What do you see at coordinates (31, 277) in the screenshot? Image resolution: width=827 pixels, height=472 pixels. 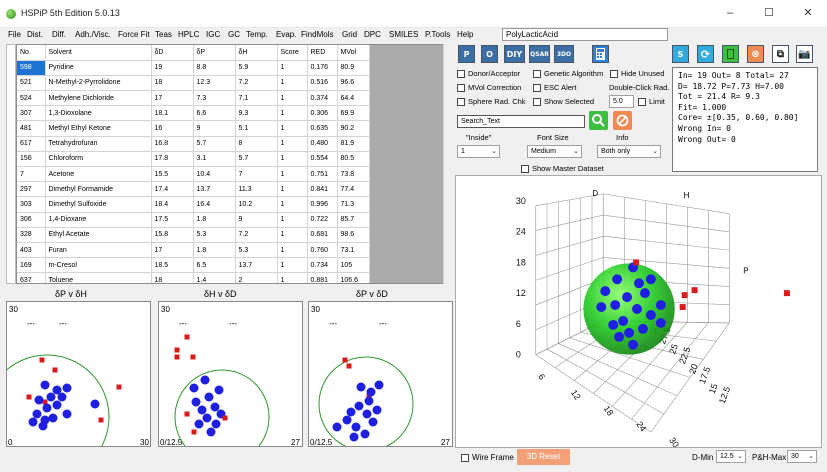 I see `table-cell: 637` at bounding box center [31, 277].